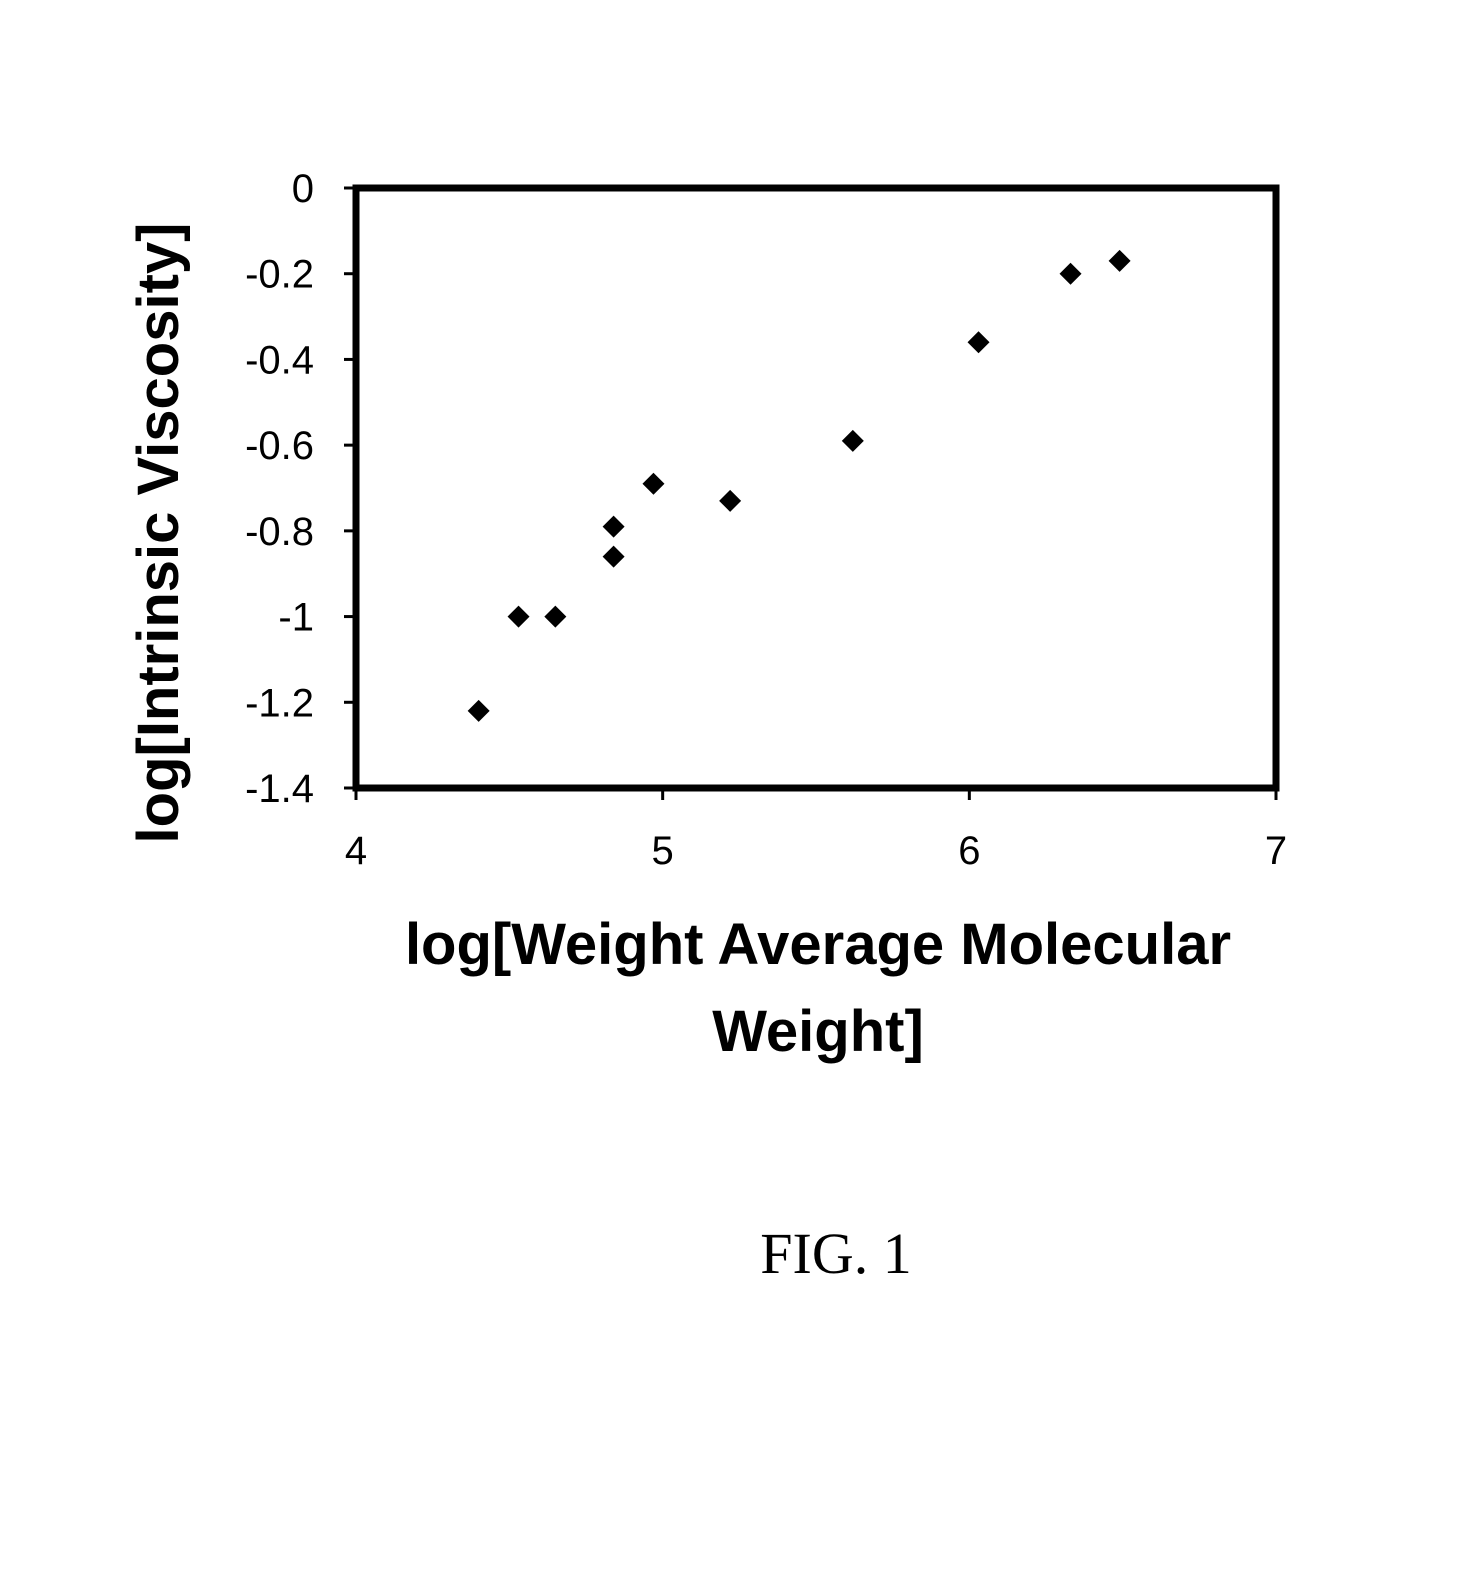 The image size is (1472, 1583). I want to click on y-axis-ticks: 0 -0.2 -0.4 -0.6 -0.8 -1 -1.2 -1.4, so click(300, 489).